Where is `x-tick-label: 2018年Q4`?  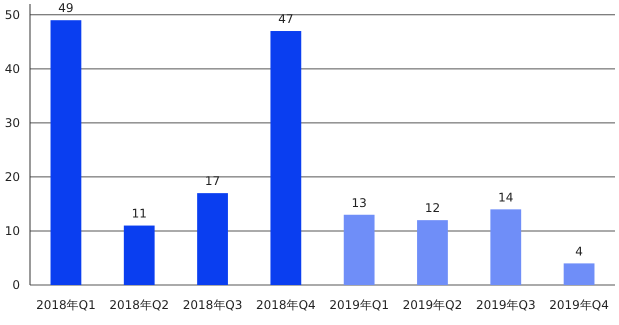 x-tick-label: 2018年Q4 is located at coordinates (286, 305).